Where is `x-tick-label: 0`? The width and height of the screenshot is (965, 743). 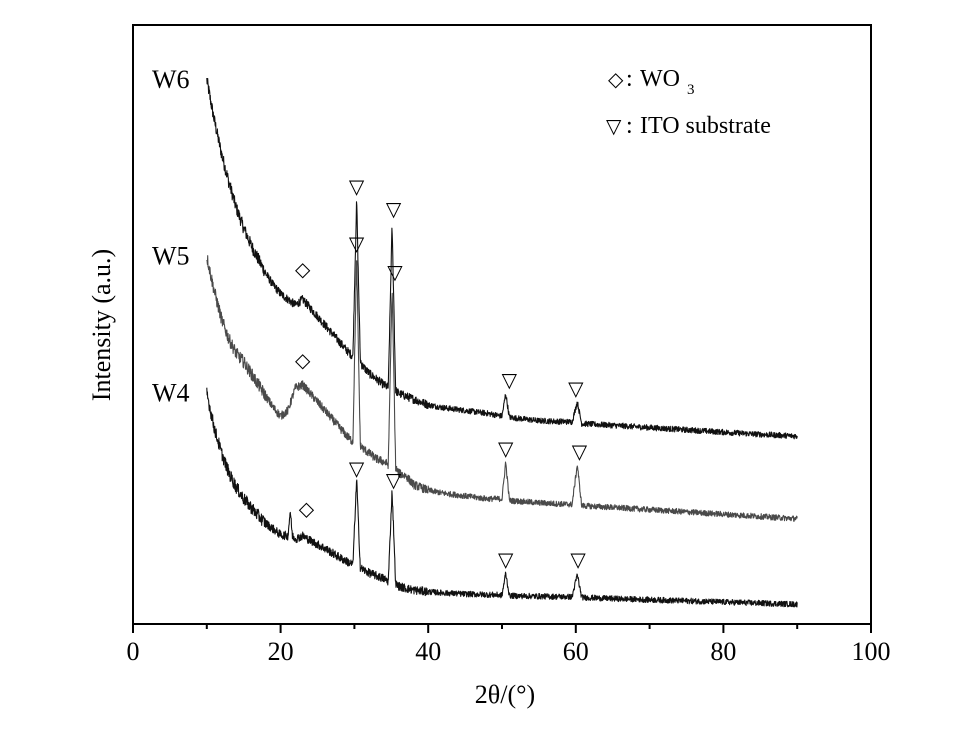 x-tick-label: 0 is located at coordinates (133, 651).